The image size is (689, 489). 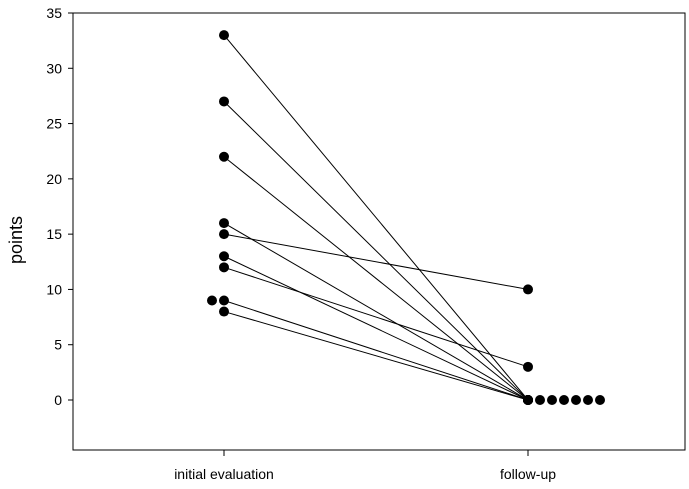 What do you see at coordinates (54, 289) in the screenshot?
I see `y-tick-label: 10` at bounding box center [54, 289].